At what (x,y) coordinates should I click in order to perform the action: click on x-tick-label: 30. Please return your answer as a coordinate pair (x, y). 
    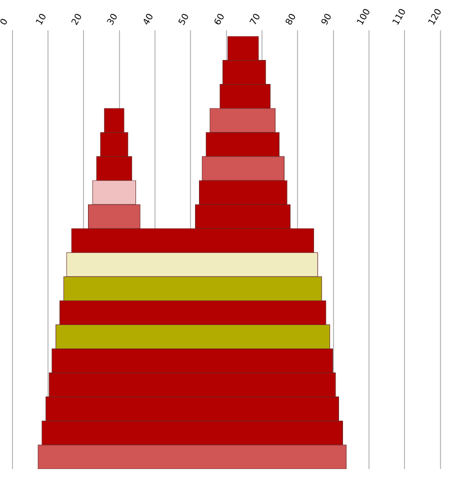
    Looking at the image, I should click on (113, 20).